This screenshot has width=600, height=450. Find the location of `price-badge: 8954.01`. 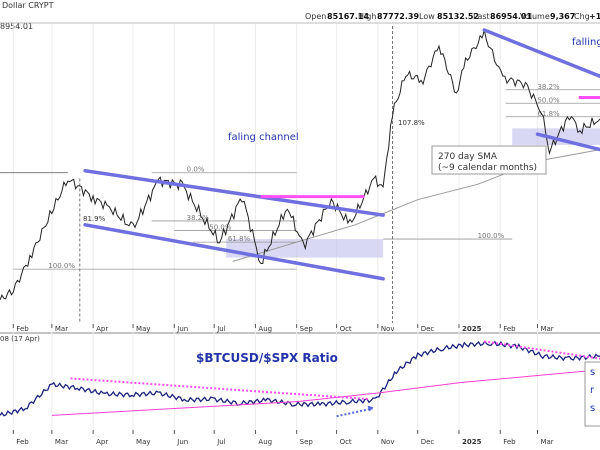

price-badge: 8954.01 is located at coordinates (16, 26).